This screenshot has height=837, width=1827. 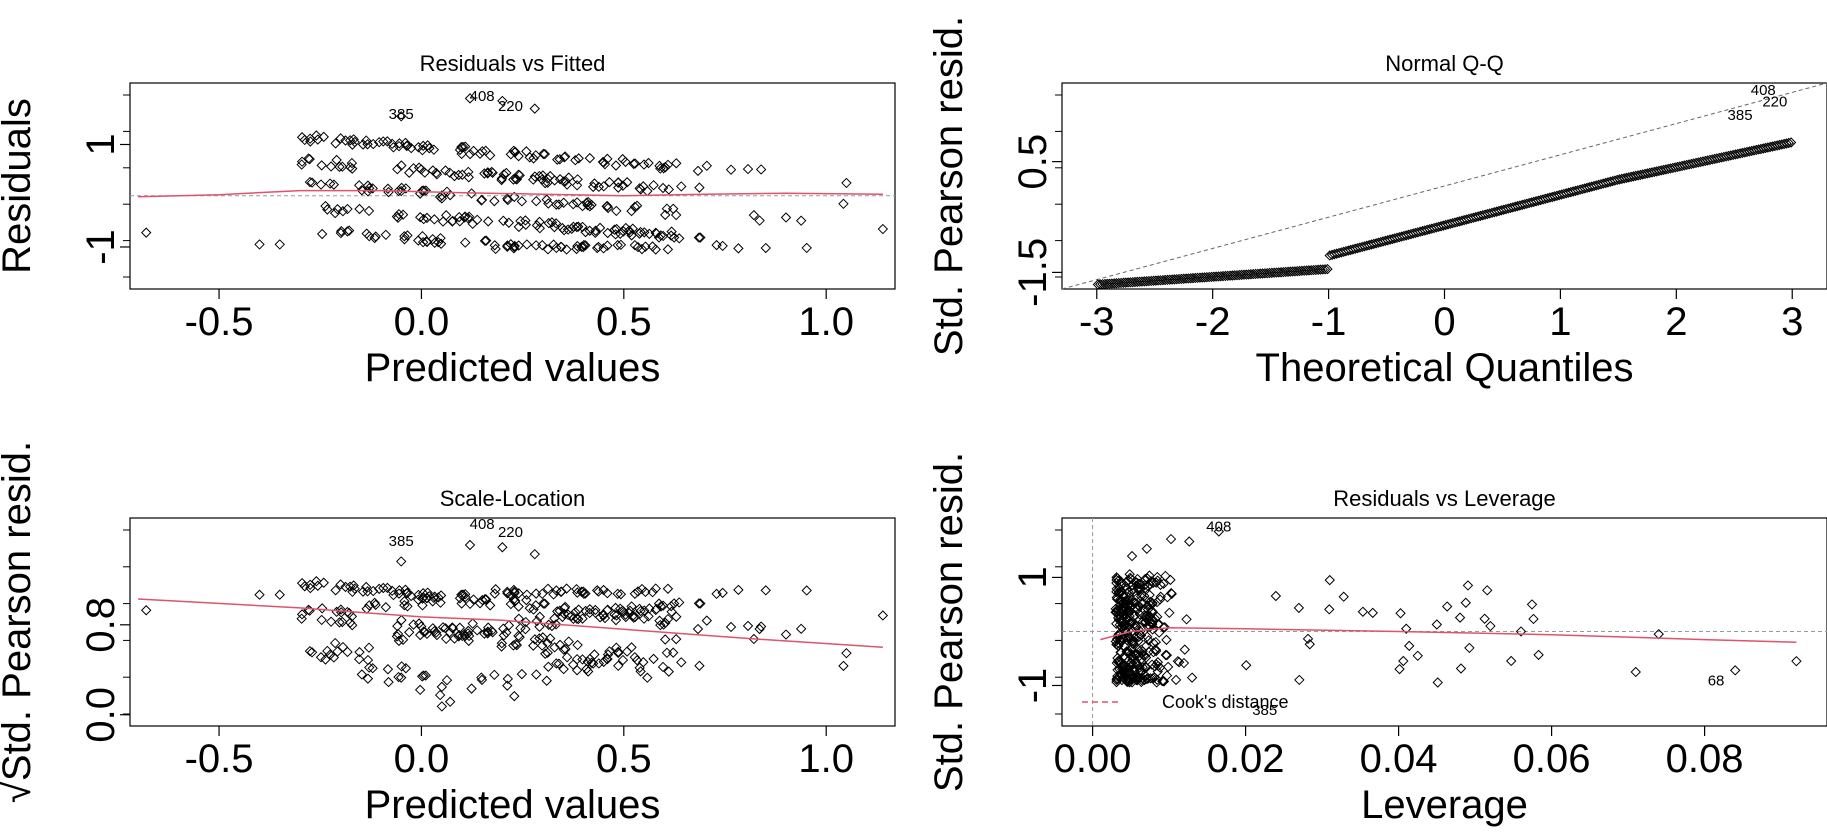 What do you see at coordinates (512, 186) in the screenshot?
I see `plot-frame` at bounding box center [512, 186].